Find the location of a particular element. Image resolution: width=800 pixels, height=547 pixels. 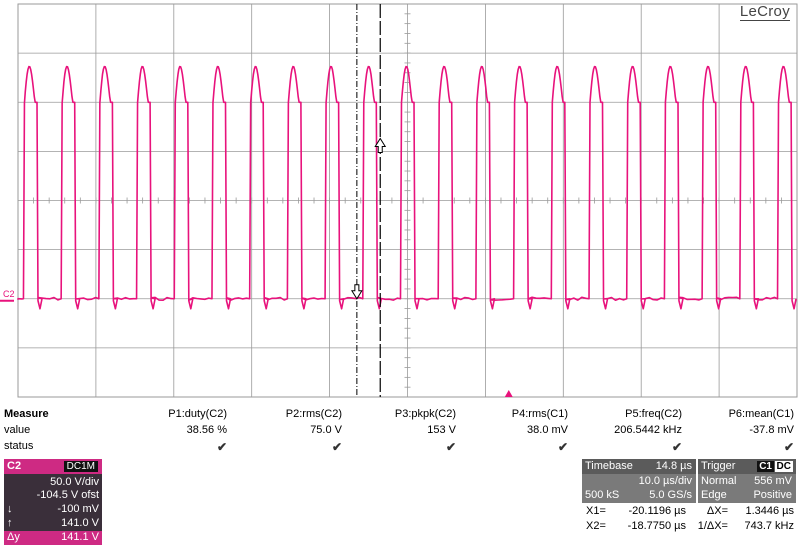

param-name-4: P4:rms(C1) is located at coordinates (539, 414).